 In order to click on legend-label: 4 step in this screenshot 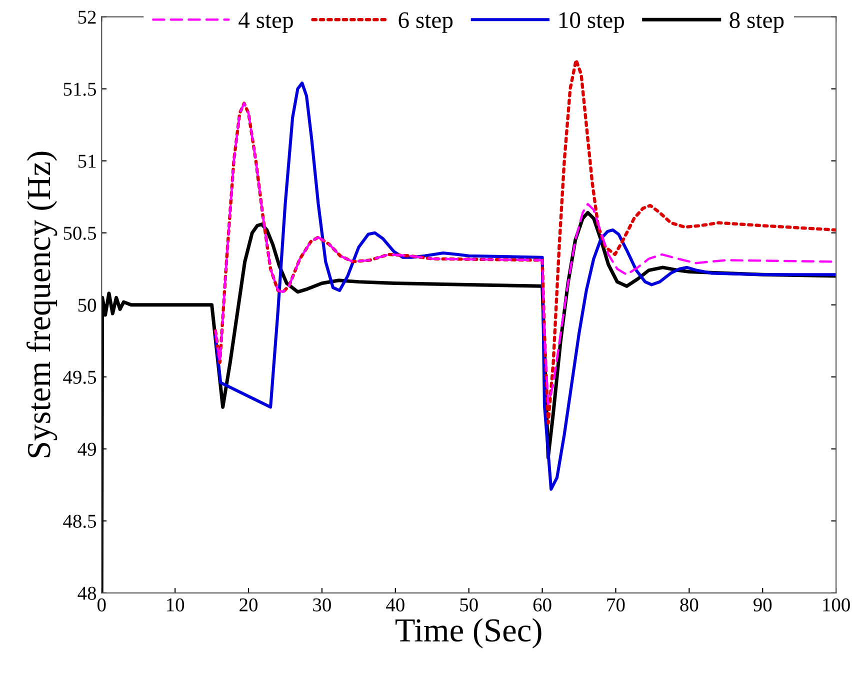, I will do `click(265, 22)`.